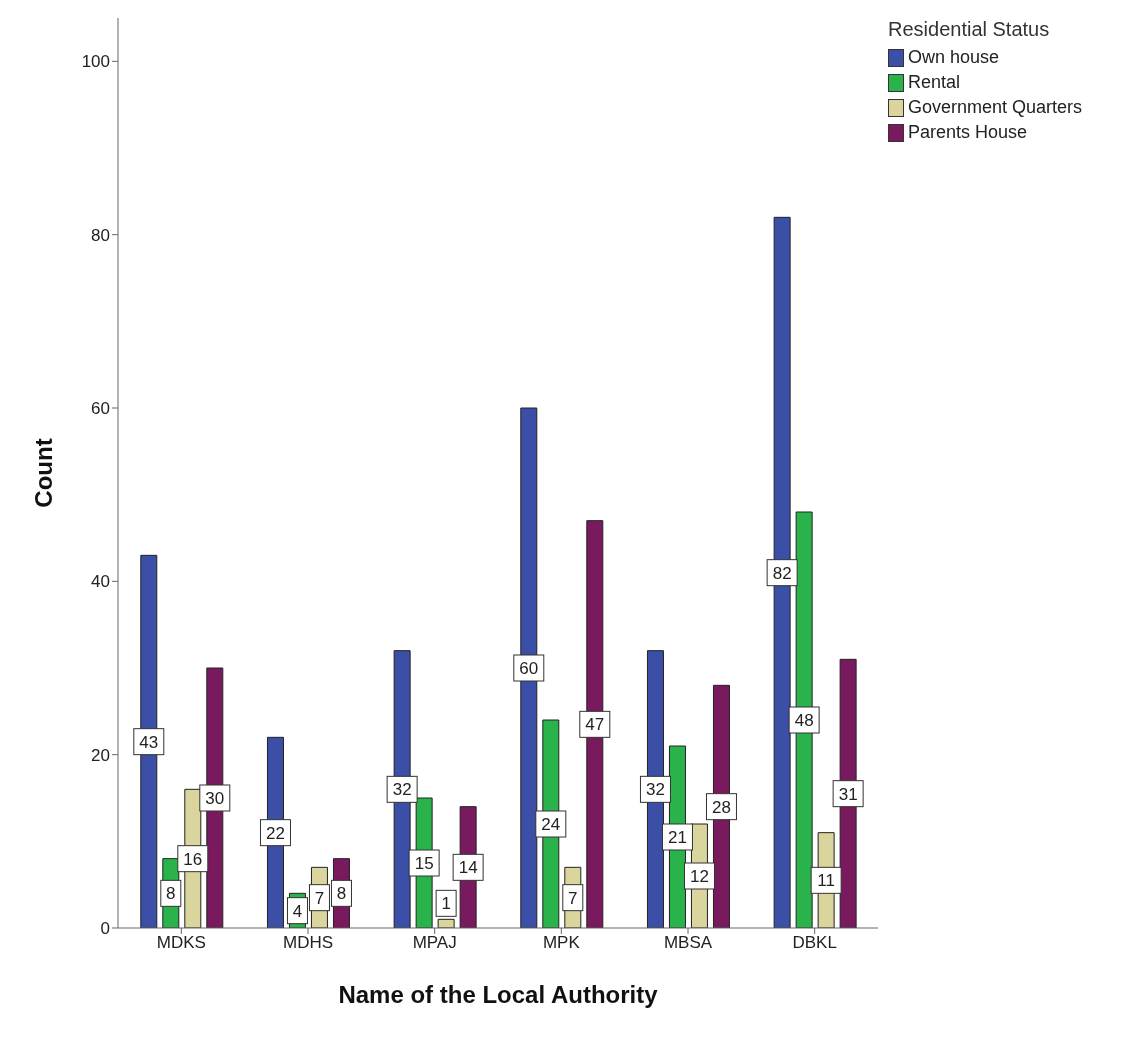 This screenshot has height=1057, width=1131. Describe the element at coordinates (100, 235) in the screenshot. I see `y-tick-label: 80` at that location.